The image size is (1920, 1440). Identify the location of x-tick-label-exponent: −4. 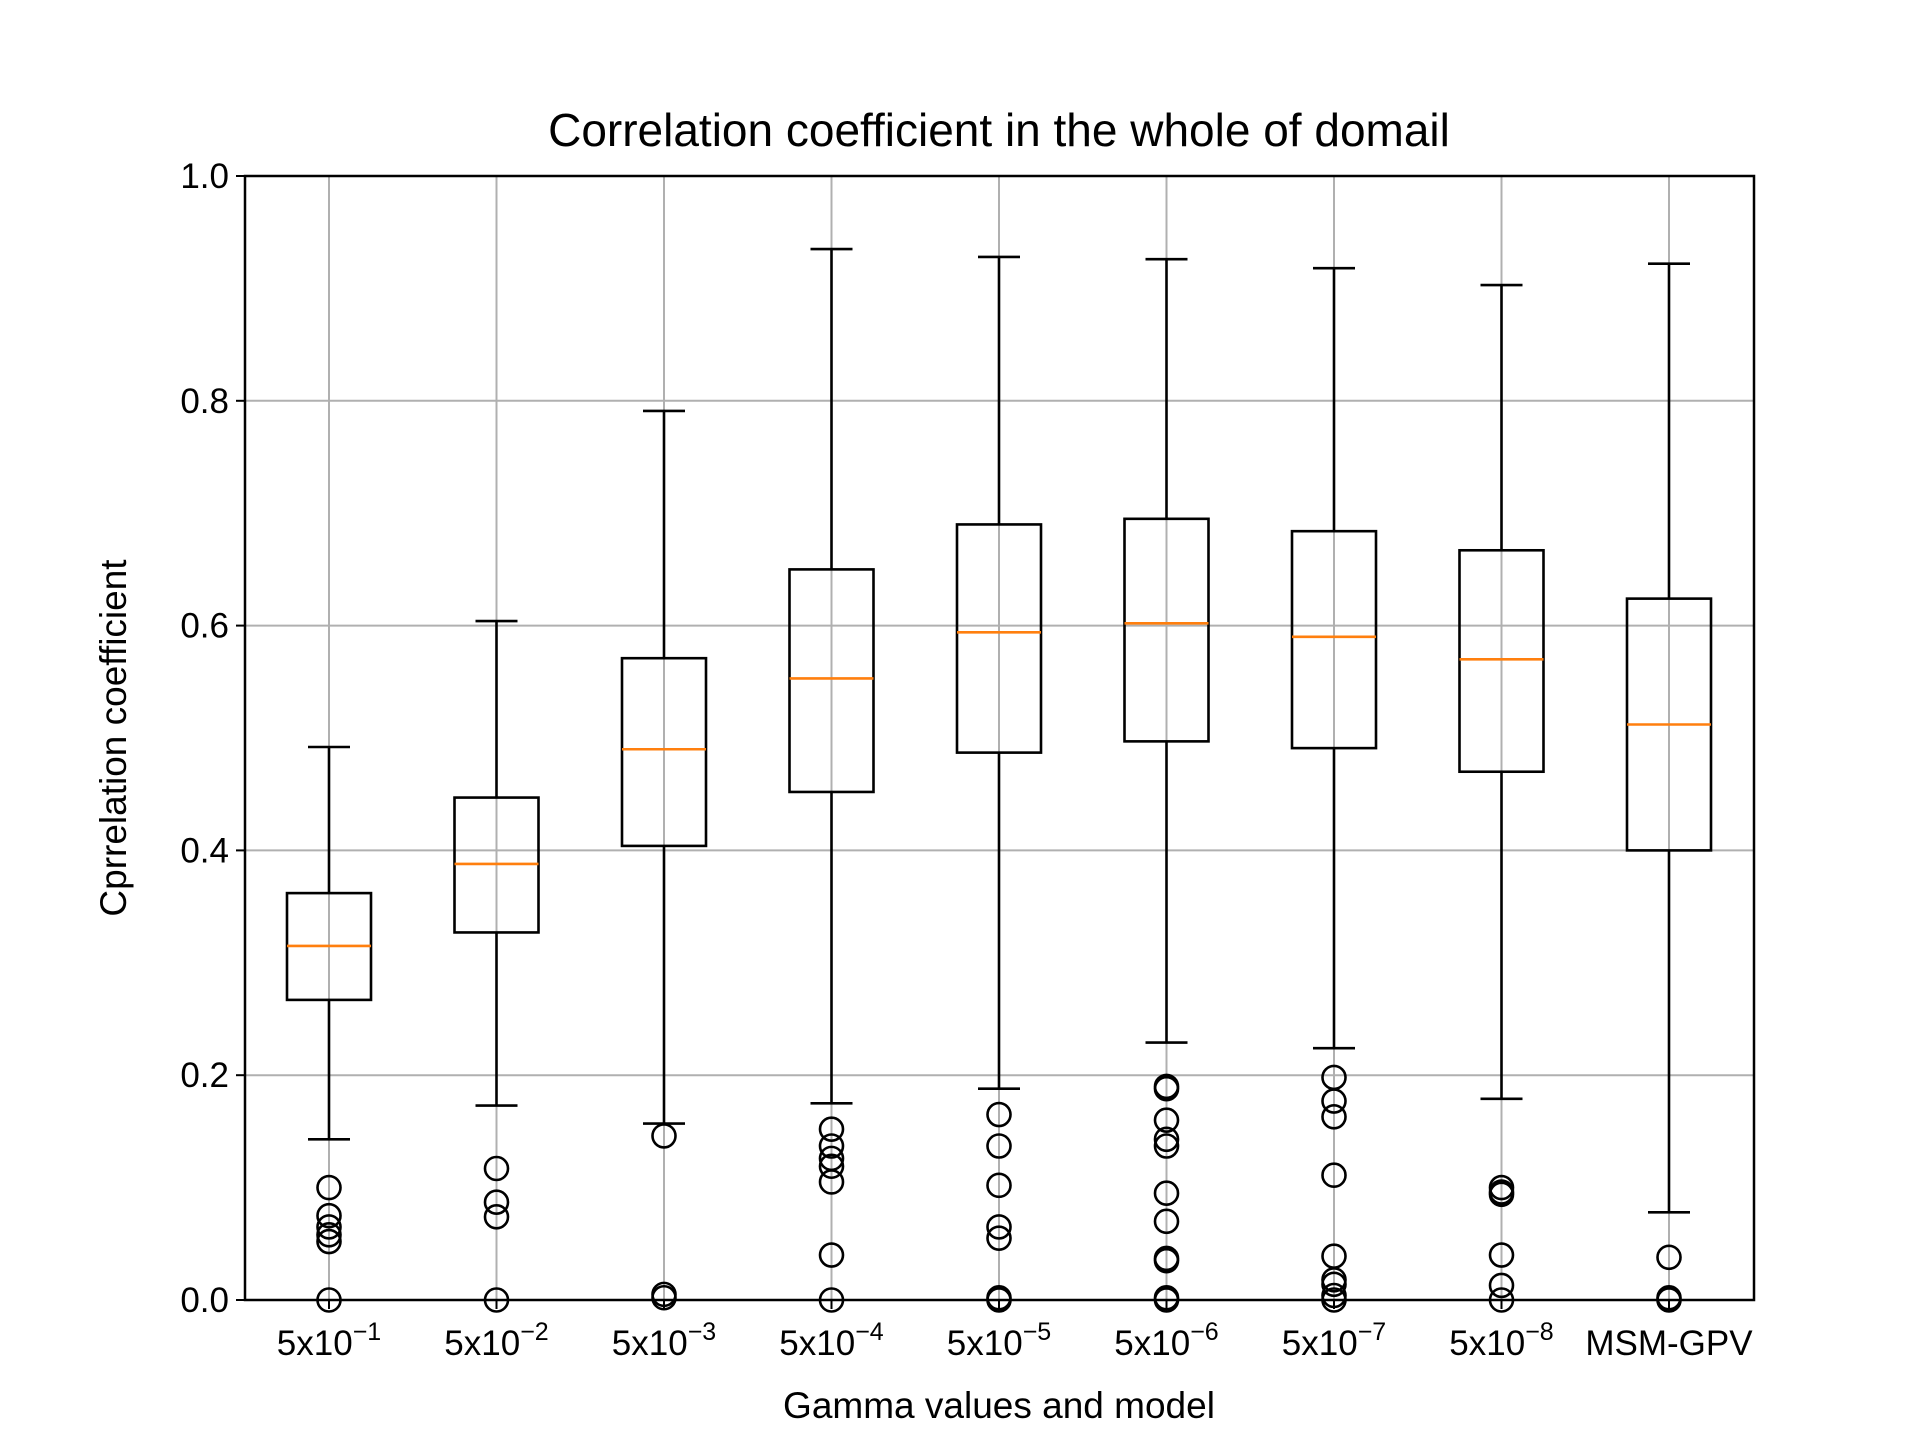
(869, 1332).